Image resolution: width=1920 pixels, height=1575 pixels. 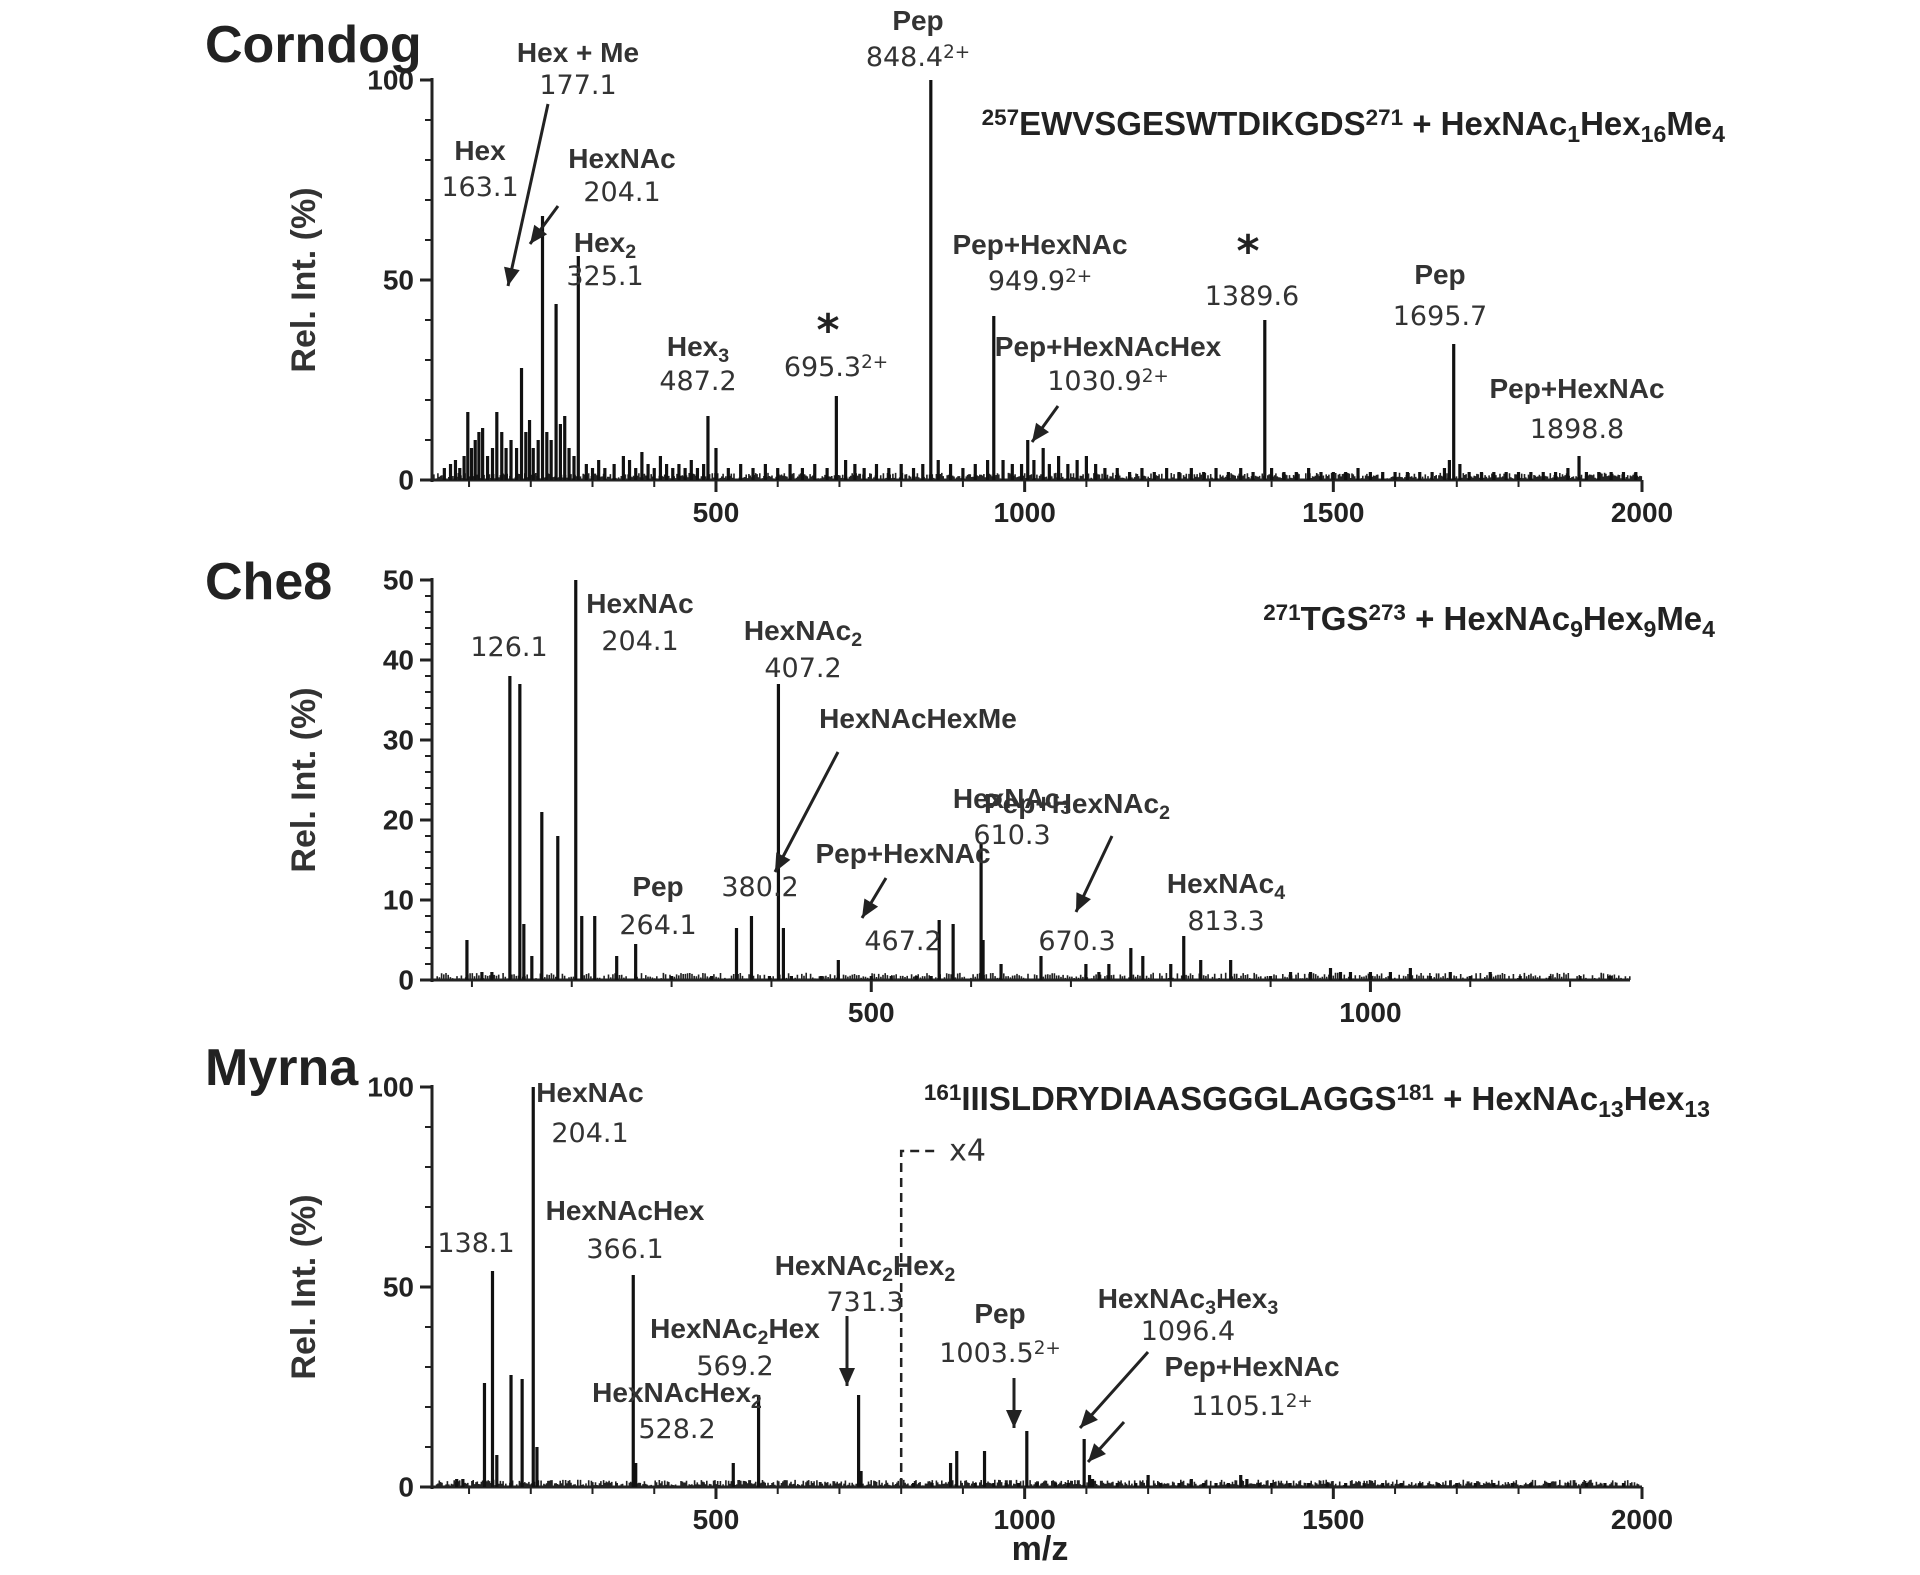 What do you see at coordinates (1213, 1407) in the screenshot?
I see `peak-annotation: Pep+HexNAc 1105.12+` at bounding box center [1213, 1407].